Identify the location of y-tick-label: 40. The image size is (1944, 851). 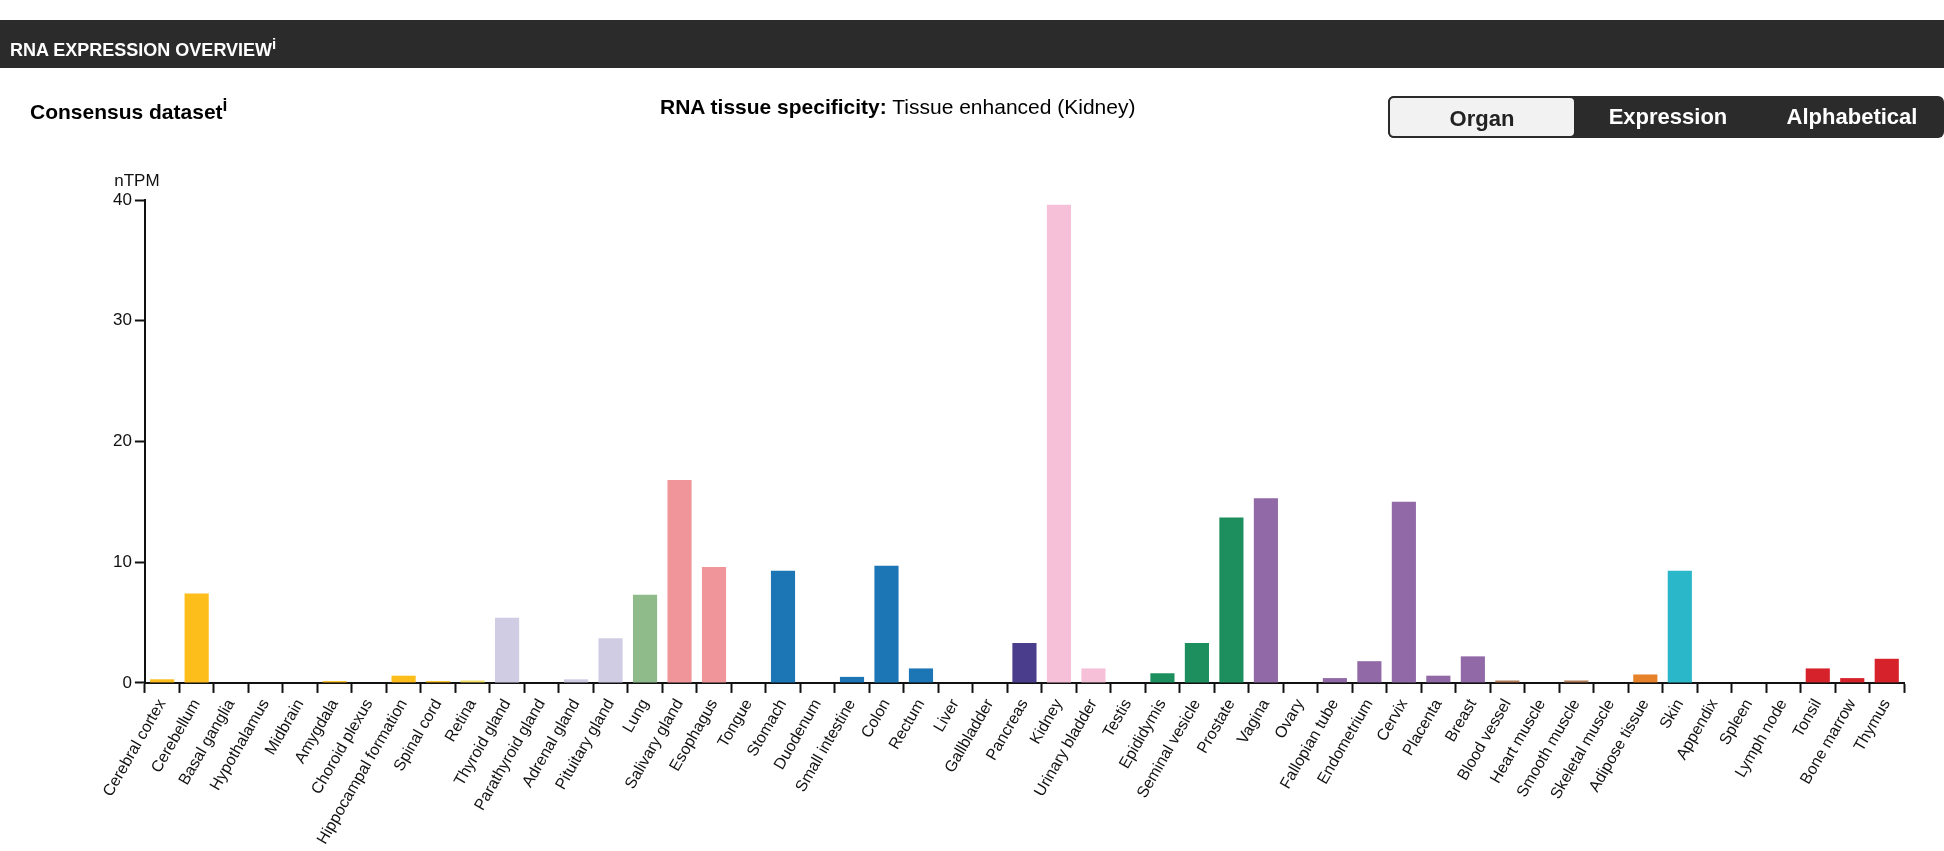
(122, 199).